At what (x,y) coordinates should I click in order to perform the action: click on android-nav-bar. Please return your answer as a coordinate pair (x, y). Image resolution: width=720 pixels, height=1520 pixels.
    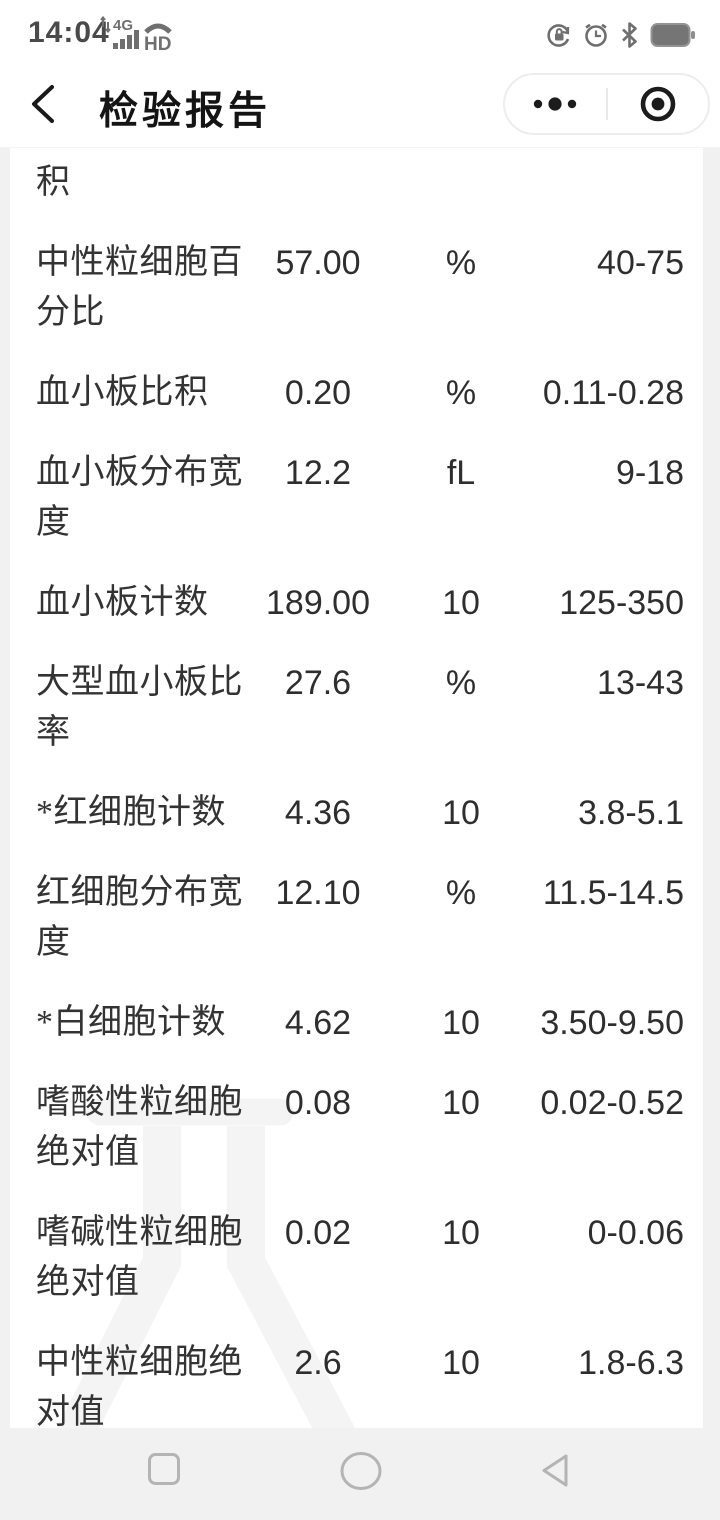
    Looking at the image, I should click on (360, 1474).